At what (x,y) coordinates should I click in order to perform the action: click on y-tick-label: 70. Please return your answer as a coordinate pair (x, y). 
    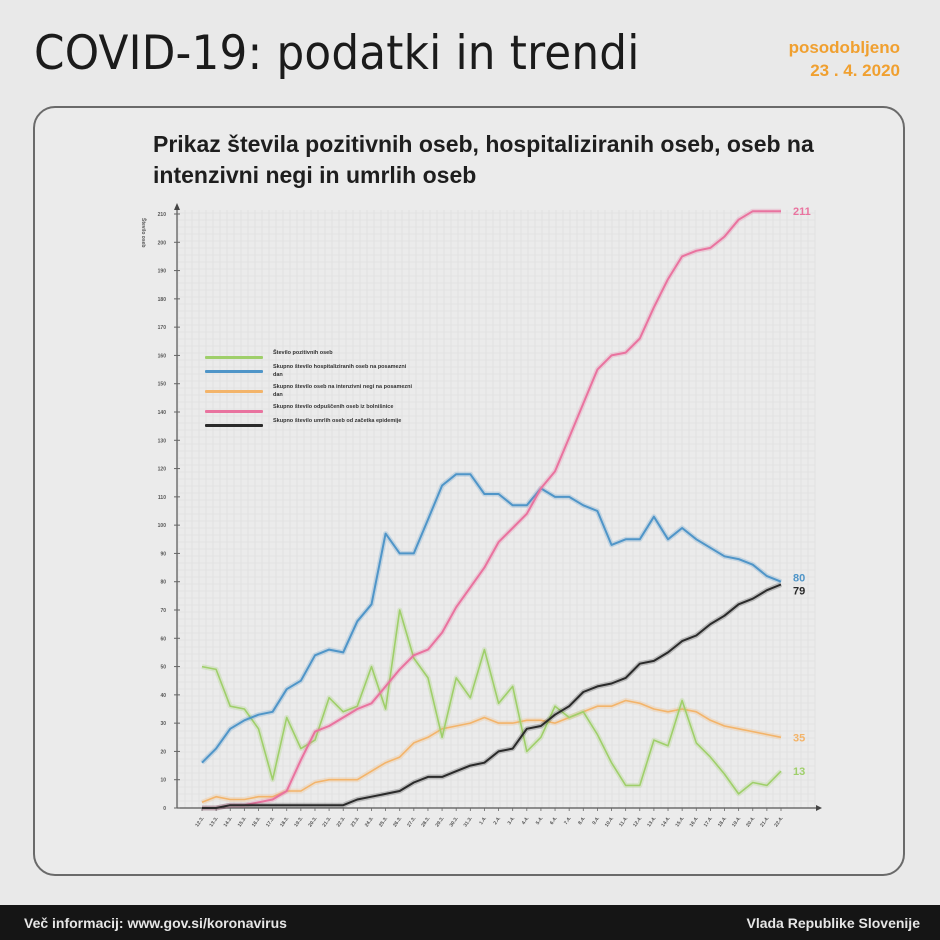
    Looking at the image, I should click on (163, 611).